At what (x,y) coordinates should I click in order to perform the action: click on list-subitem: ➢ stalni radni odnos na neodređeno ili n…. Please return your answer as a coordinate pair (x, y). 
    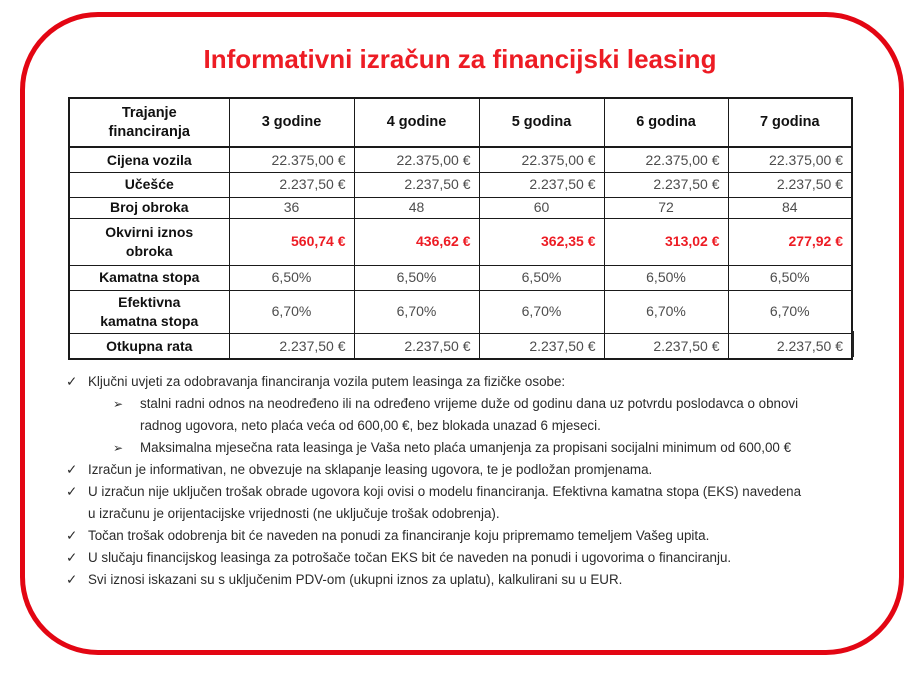
    Looking at the image, I should click on (490, 415).